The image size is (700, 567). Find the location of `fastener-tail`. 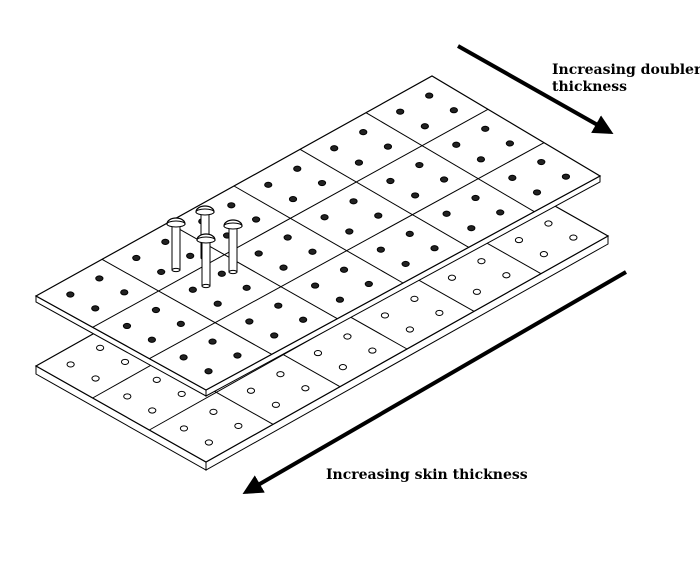

fastener-tail is located at coordinates (176, 270).